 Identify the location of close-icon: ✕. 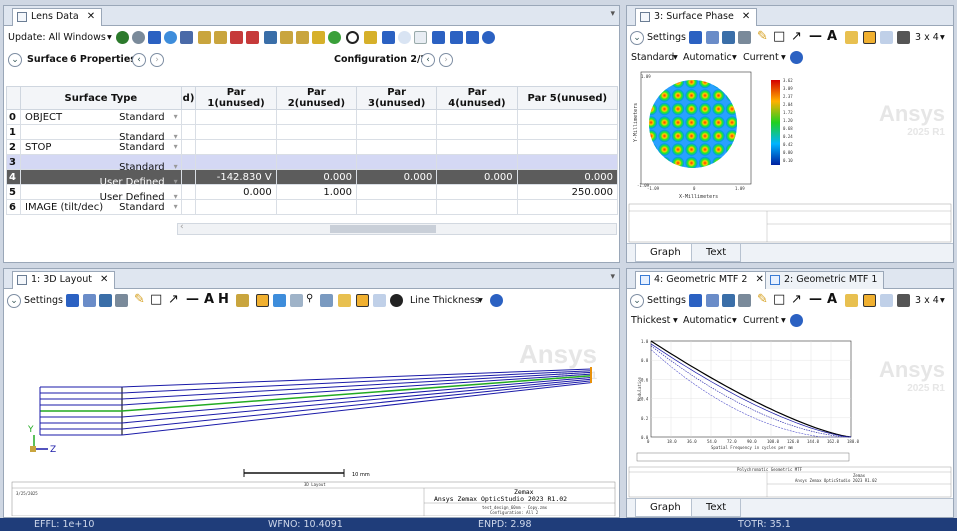
(91, 16).